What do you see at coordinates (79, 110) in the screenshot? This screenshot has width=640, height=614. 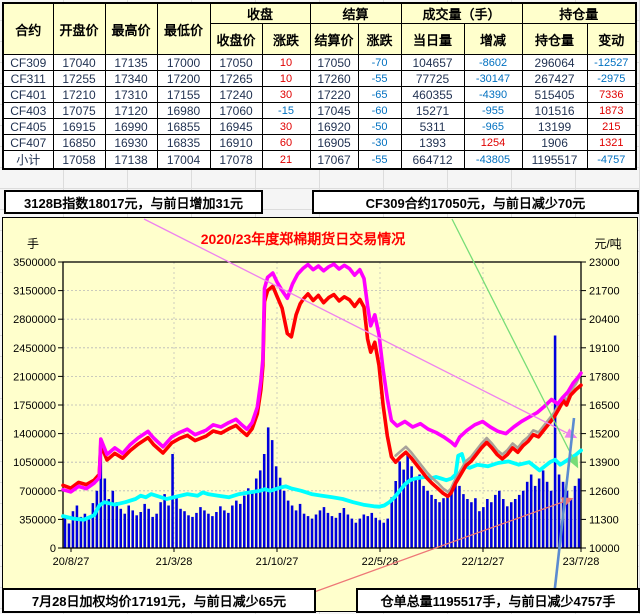 I see `value-cell: 17075` at bounding box center [79, 110].